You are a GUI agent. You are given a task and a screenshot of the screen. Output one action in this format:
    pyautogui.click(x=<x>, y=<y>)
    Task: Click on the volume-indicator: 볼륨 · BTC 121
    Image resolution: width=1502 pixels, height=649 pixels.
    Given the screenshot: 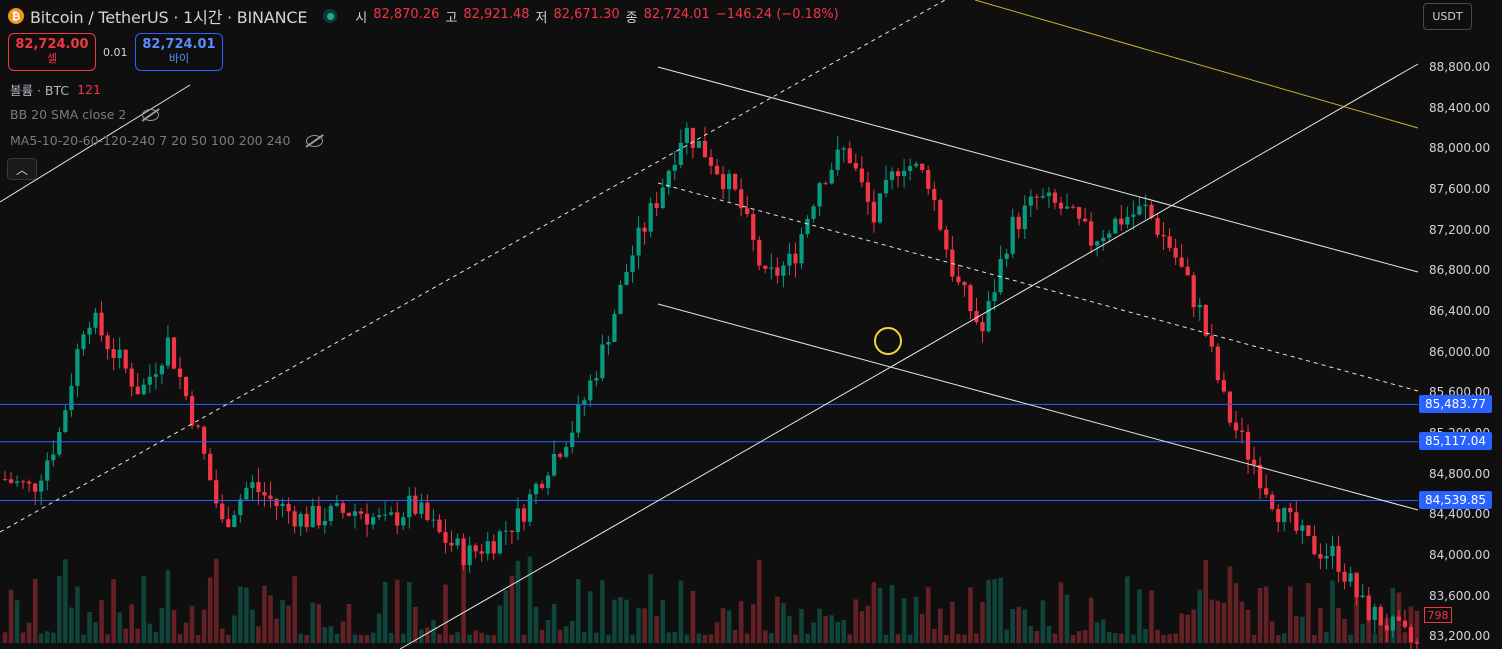 What is the action you would take?
    pyautogui.click(x=55, y=89)
    